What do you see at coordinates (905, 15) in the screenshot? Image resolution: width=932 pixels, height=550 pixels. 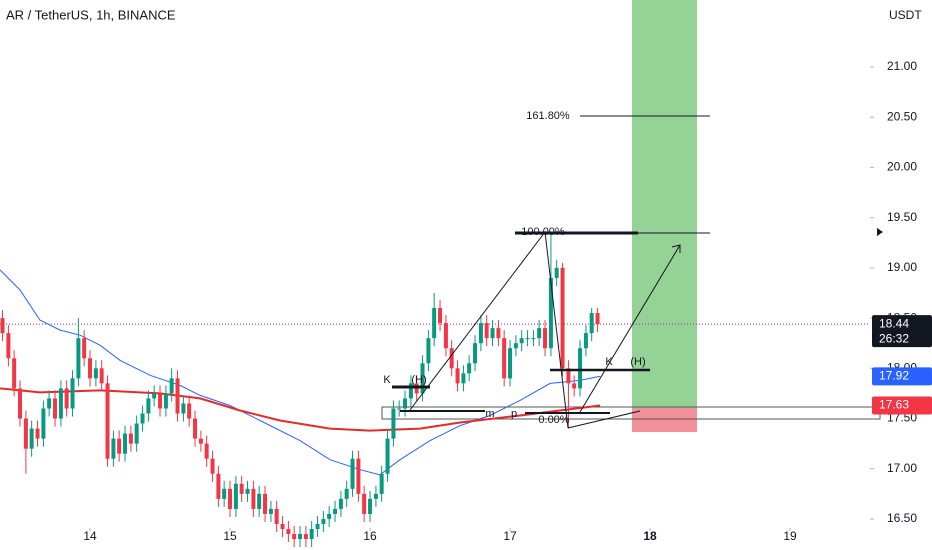 I see `currency: USDT` at bounding box center [905, 15].